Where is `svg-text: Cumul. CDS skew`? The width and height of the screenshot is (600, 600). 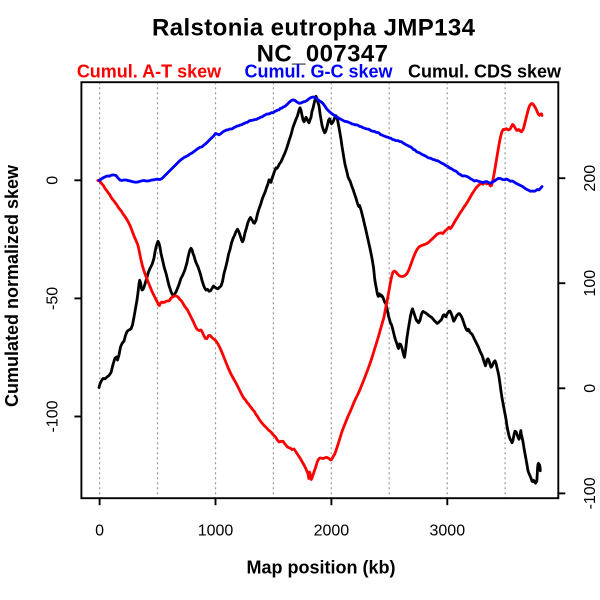 svg-text: Cumul. CDS skew is located at coordinates (485, 72).